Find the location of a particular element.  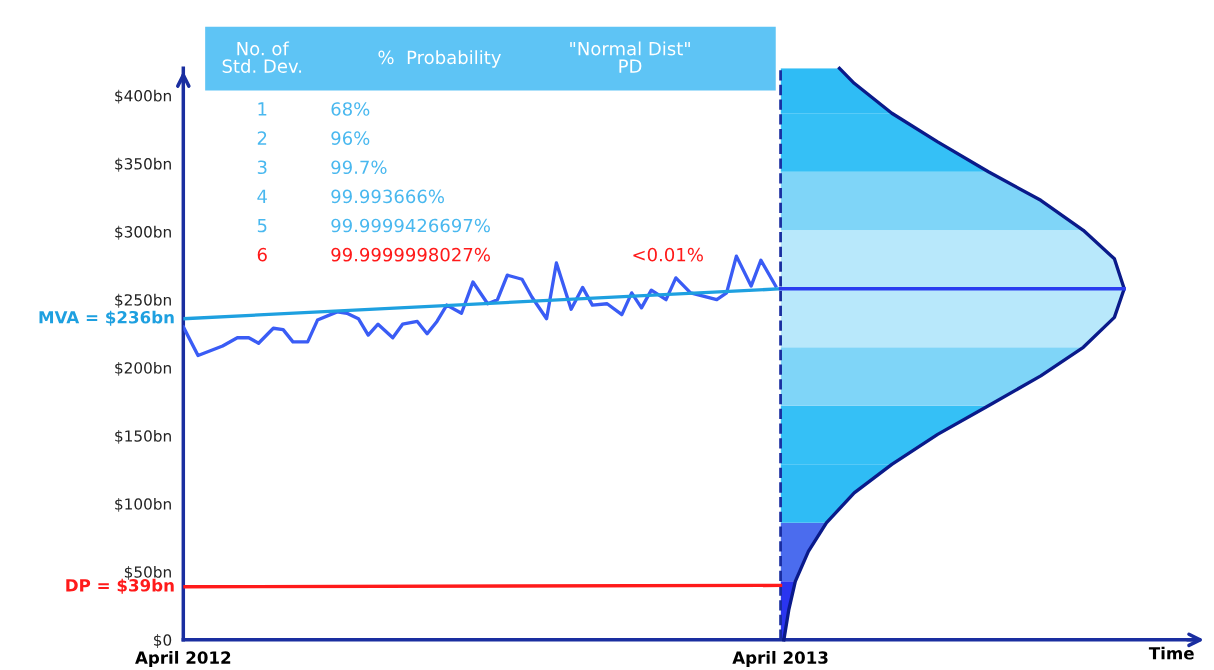

annotation: 96% is located at coordinates (350, 138).